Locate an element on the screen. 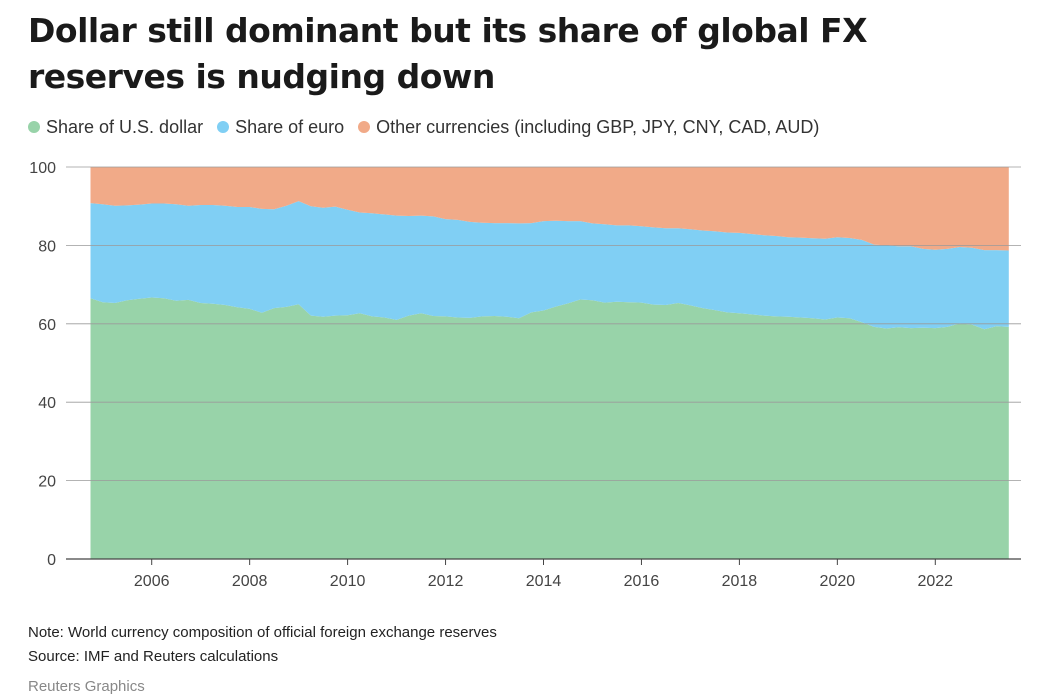 This screenshot has width=1051, height=699. chart-credit: Reuters Graphics is located at coordinates (86, 686).